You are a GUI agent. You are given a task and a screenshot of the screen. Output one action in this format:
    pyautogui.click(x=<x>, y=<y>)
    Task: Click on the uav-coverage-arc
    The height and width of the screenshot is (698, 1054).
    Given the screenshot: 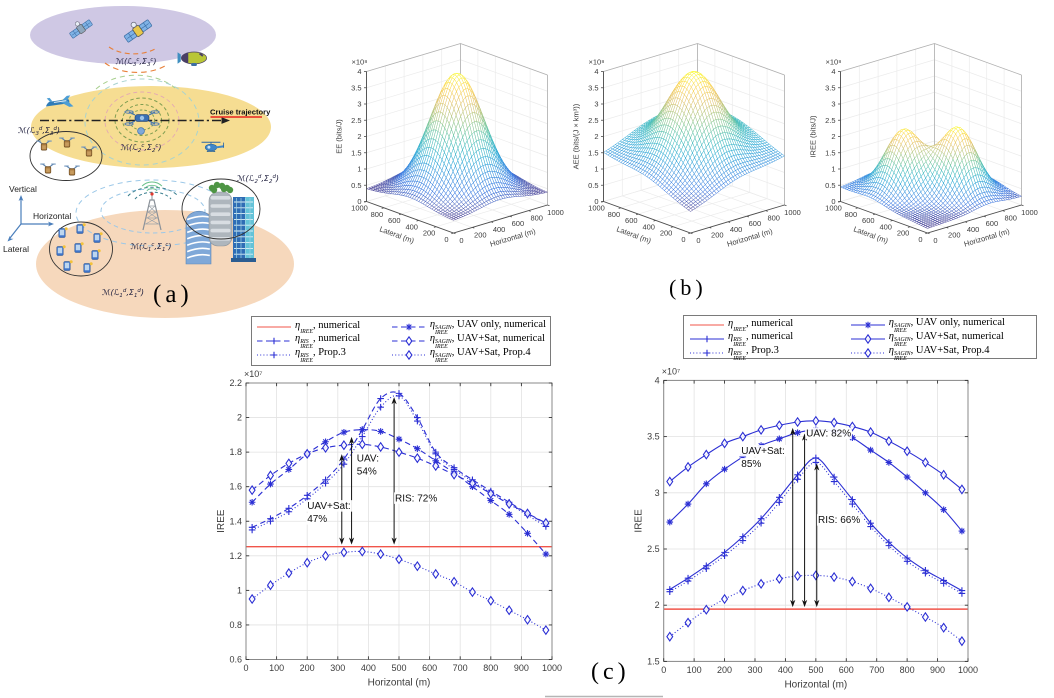 What is the action you would take?
    pyautogui.click(x=135, y=82)
    